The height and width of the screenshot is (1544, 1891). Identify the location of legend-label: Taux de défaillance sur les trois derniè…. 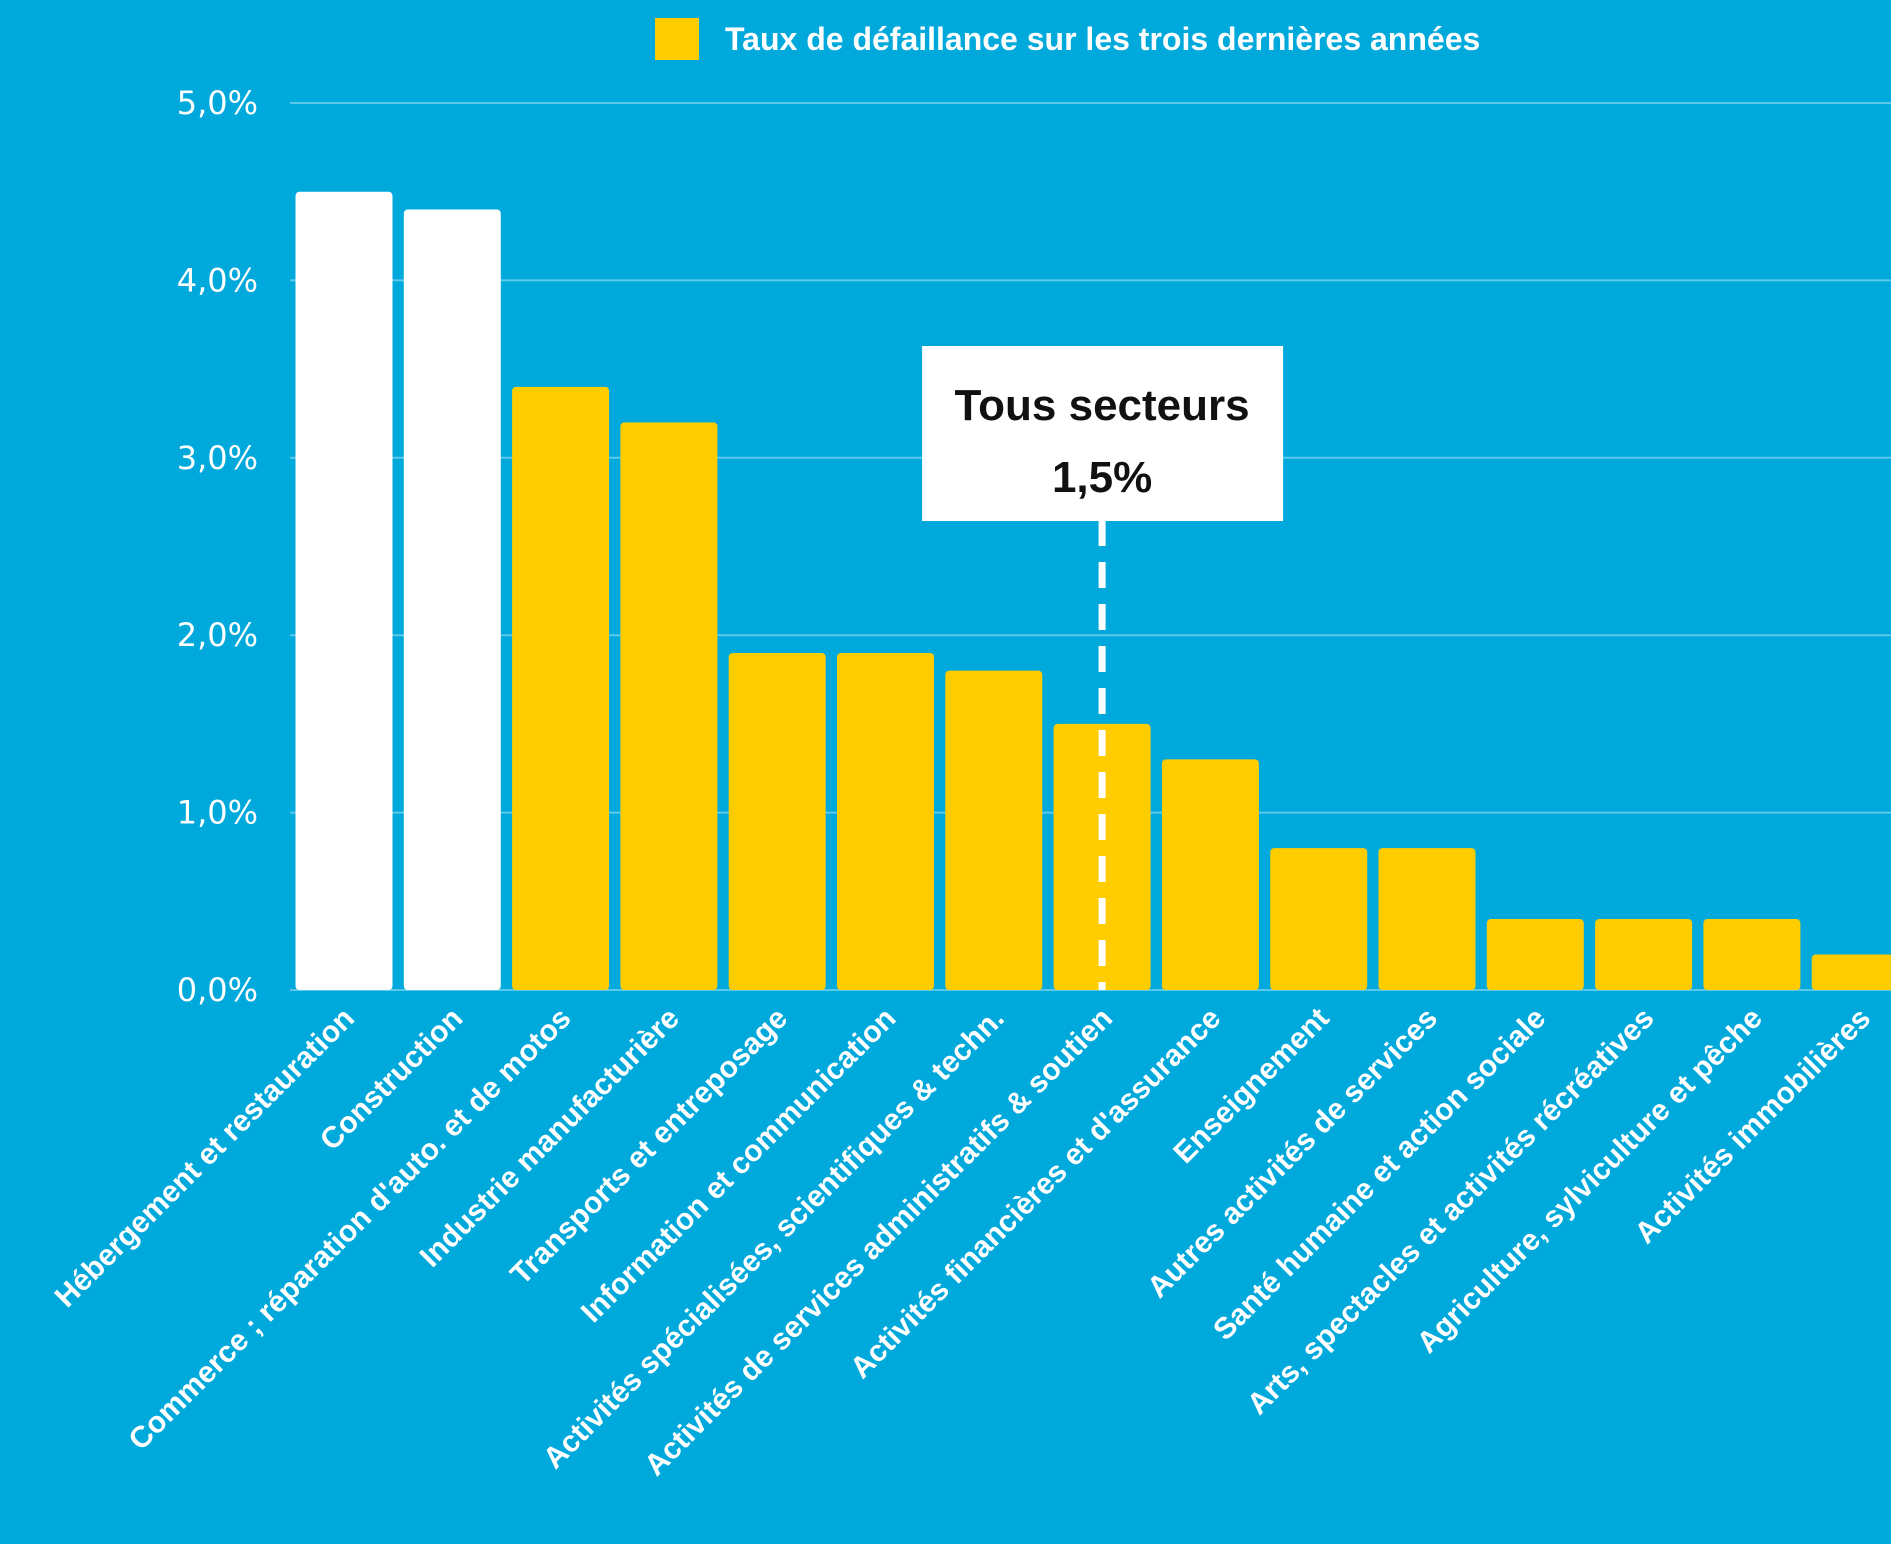
(1102, 39).